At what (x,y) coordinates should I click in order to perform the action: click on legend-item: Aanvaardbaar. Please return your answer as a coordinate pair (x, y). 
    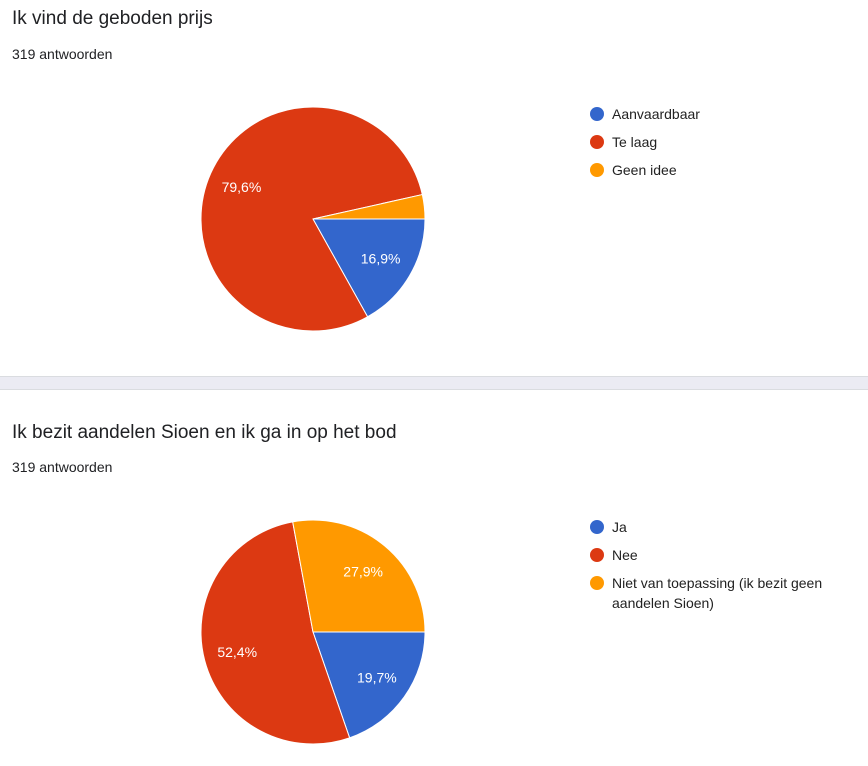
    Looking at the image, I should click on (725, 114).